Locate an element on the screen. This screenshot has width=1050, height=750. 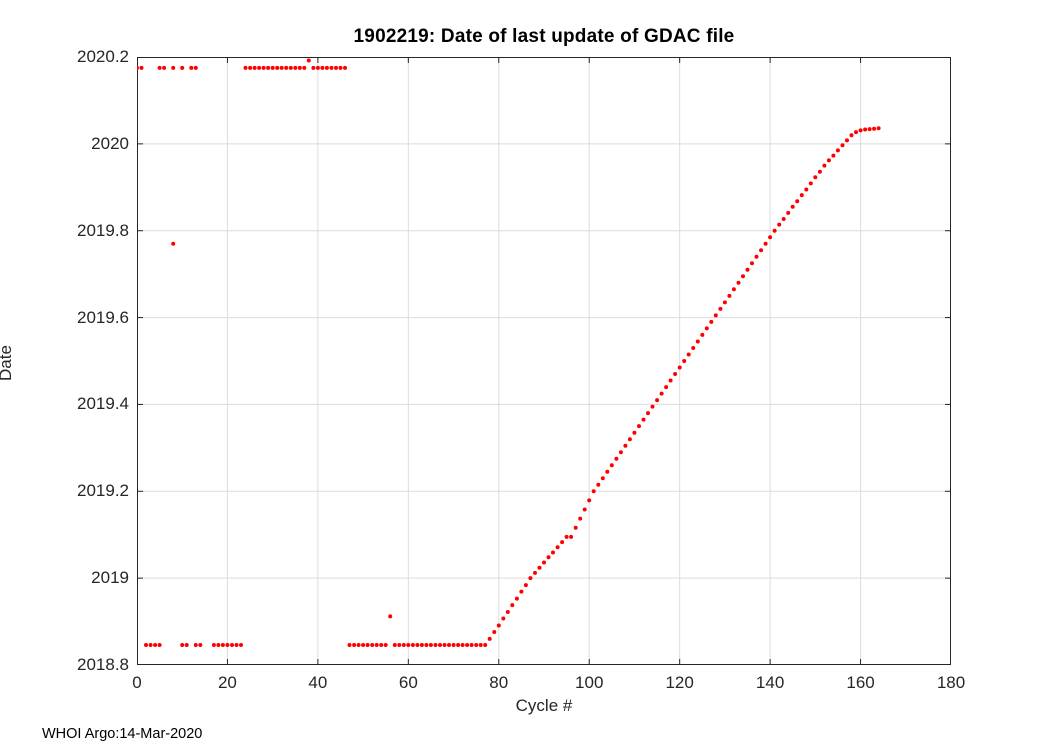
y-tick-label: 2019.6 is located at coordinates (103, 317).